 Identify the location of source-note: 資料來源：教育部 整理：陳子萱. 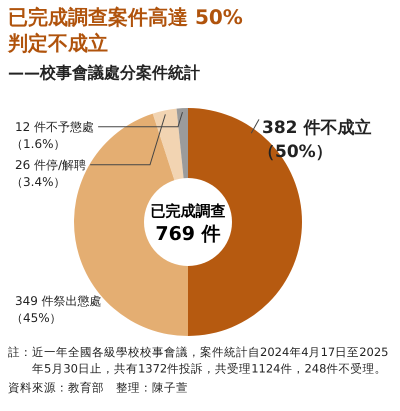
(98, 387).